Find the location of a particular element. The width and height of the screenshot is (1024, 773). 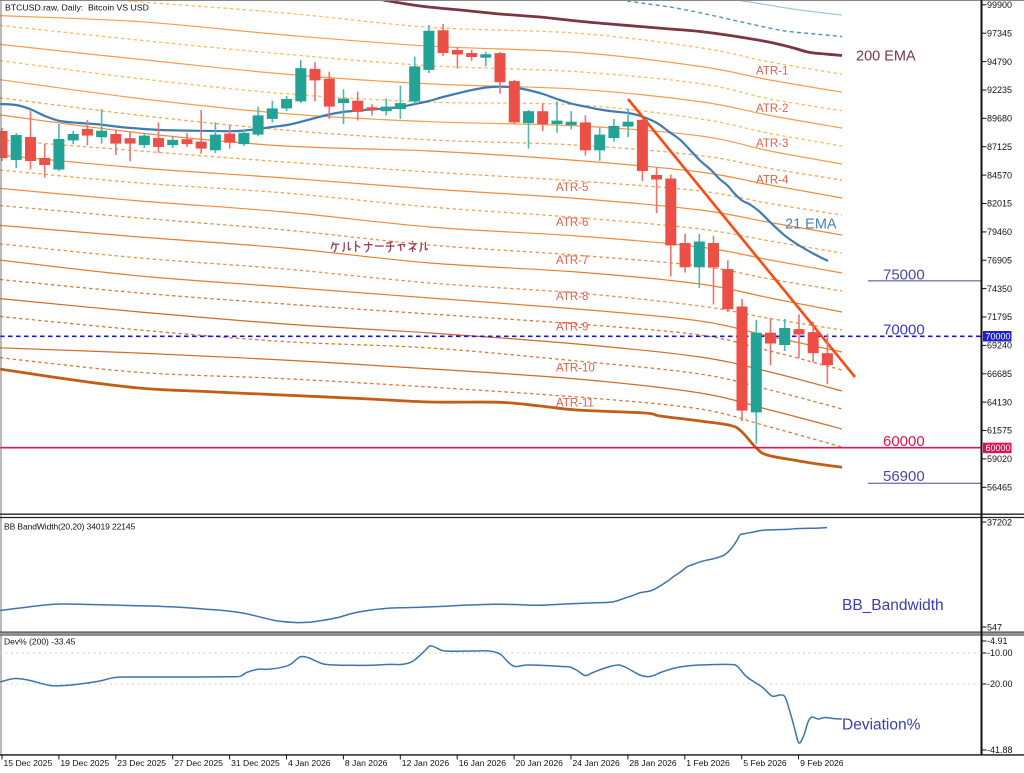

svg-text: 16 Jan 2026 is located at coordinates (483, 763).